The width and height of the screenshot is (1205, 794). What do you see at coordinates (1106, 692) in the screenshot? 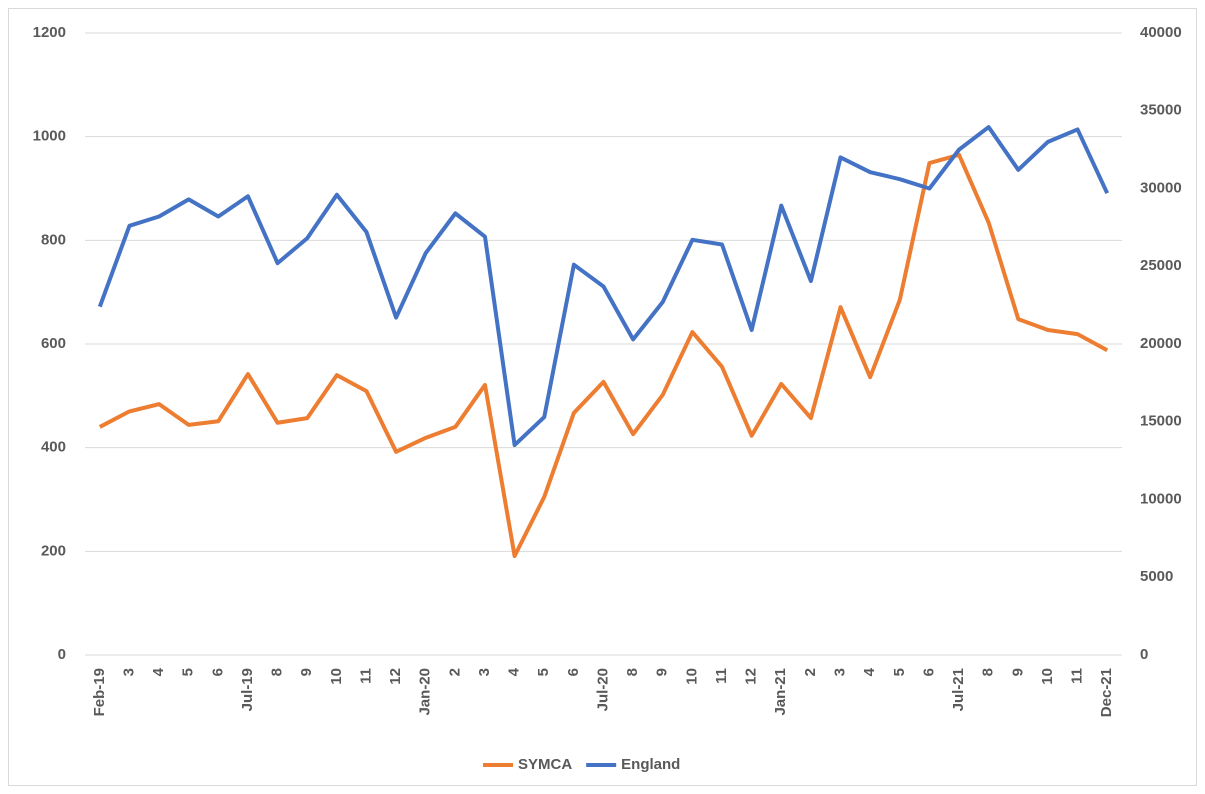
I see `x-tick-label: Dec-21` at bounding box center [1106, 692].